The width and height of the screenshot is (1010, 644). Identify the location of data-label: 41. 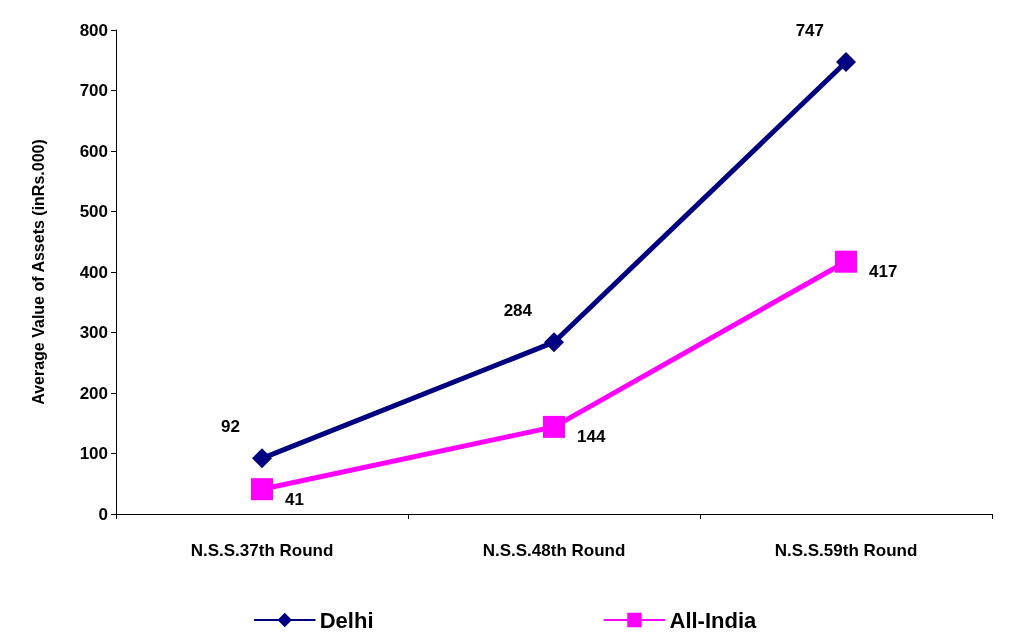
(294, 499).